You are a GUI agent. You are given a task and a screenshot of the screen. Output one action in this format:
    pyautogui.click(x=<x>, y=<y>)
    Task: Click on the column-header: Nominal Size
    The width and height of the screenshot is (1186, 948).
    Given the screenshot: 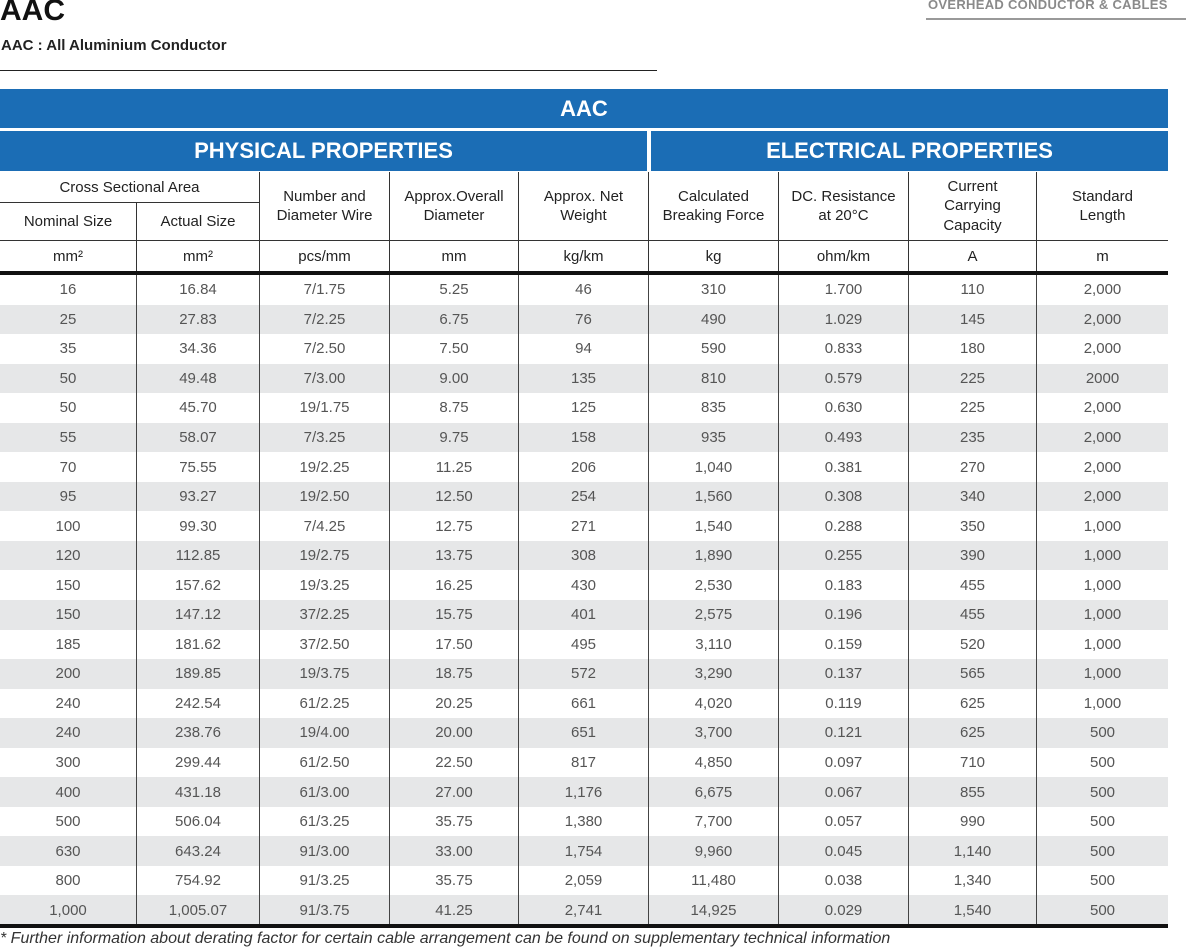 What is the action you would take?
    pyautogui.click(x=68, y=222)
    